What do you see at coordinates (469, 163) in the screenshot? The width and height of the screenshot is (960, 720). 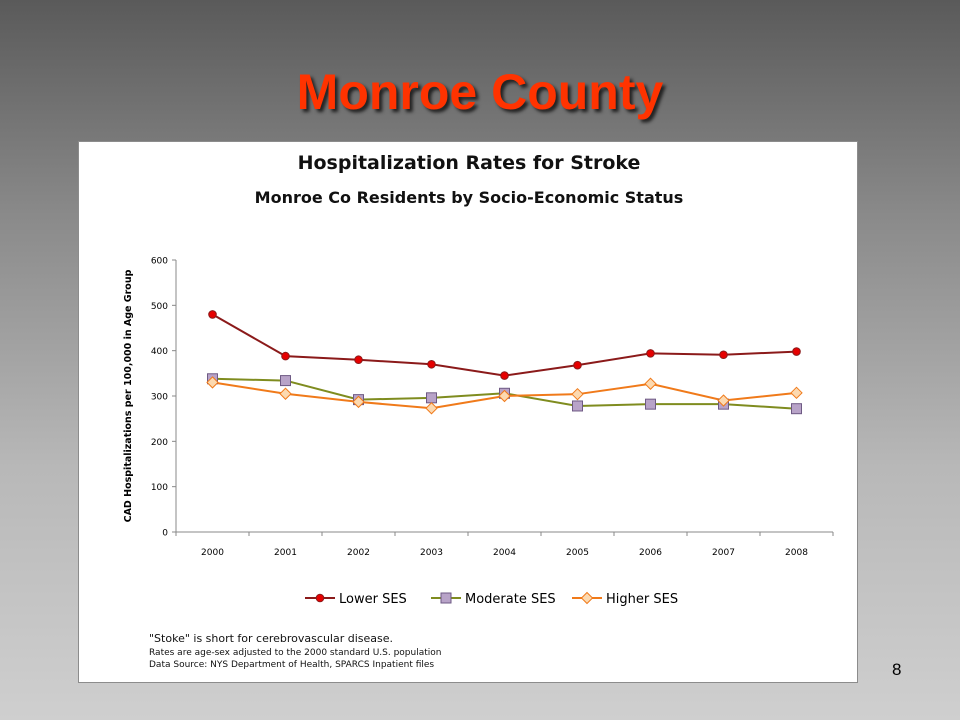 I see `chart-title: Hospitalization Rates for Stroke` at bounding box center [469, 163].